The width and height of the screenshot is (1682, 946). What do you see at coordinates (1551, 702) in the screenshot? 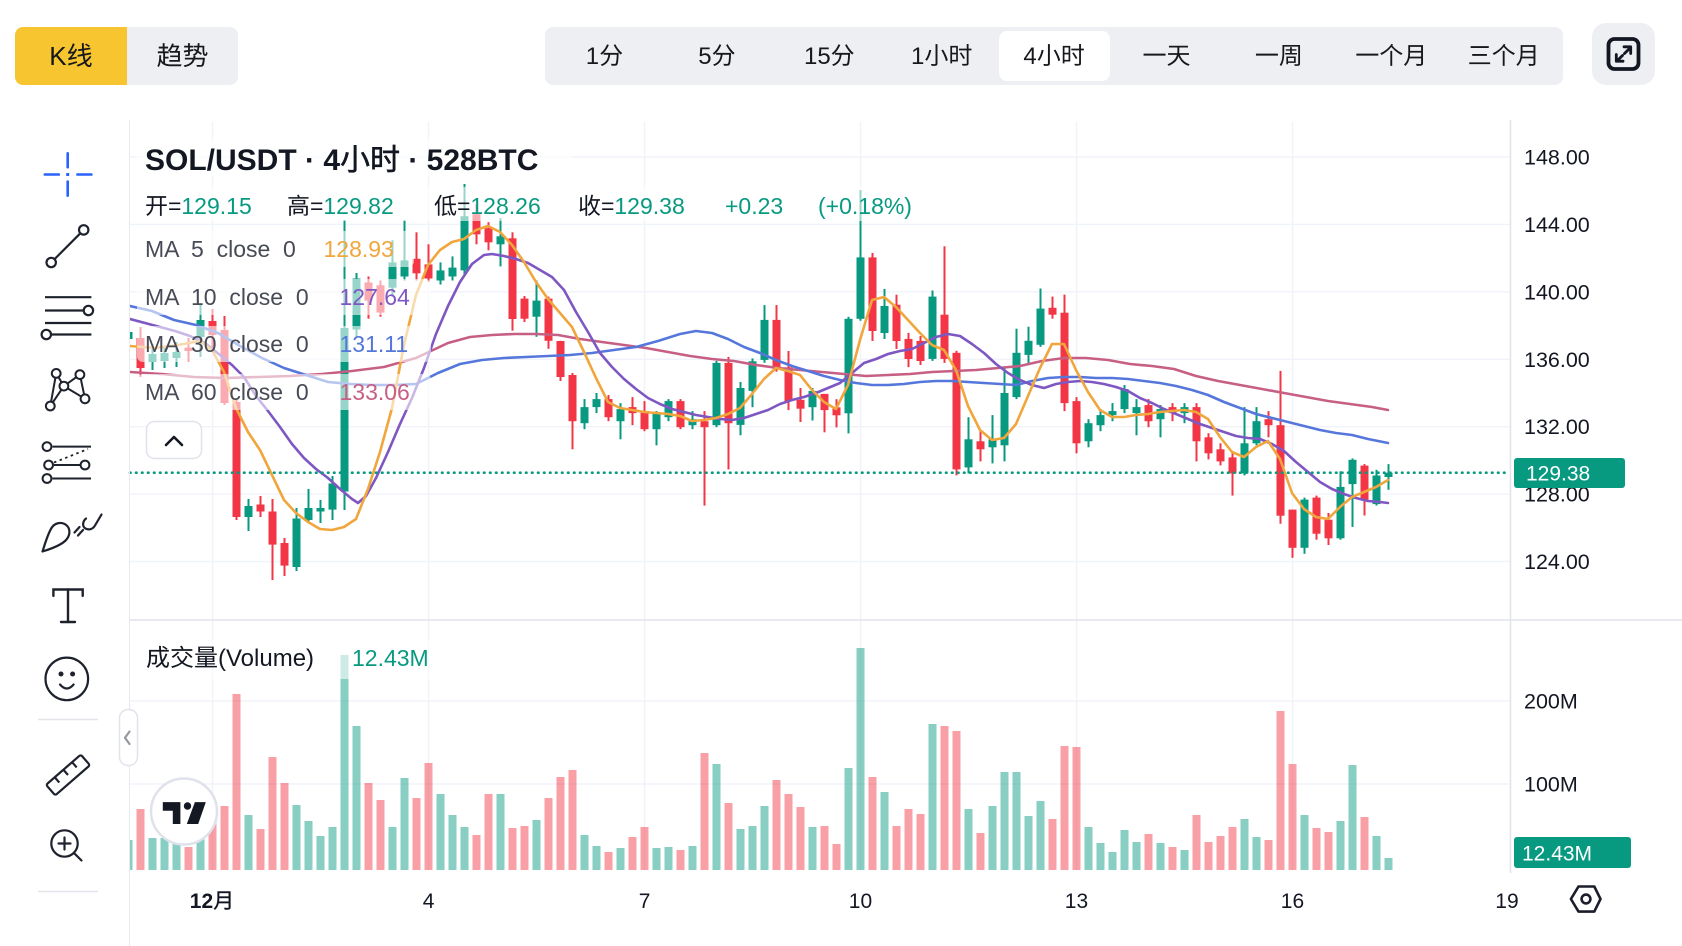
I see `svg-text: 200M` at bounding box center [1551, 702].